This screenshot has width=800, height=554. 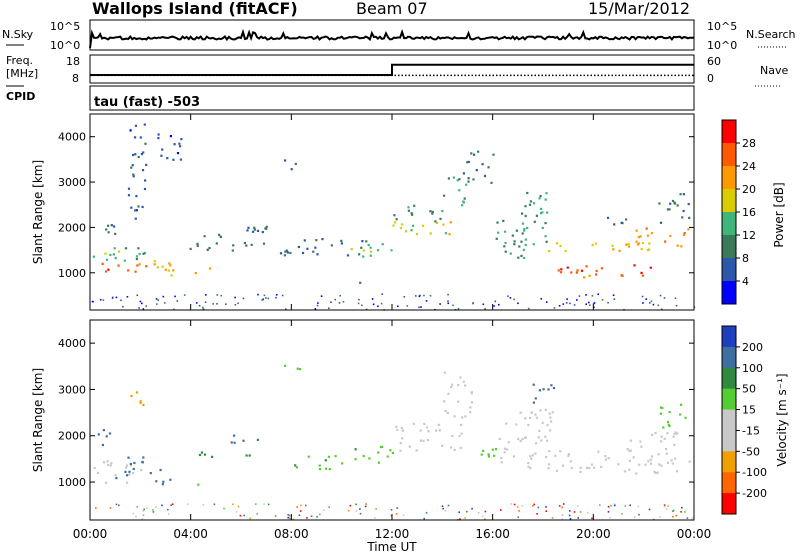 I want to click on y-tick-label: 2000, so click(x=72, y=436).